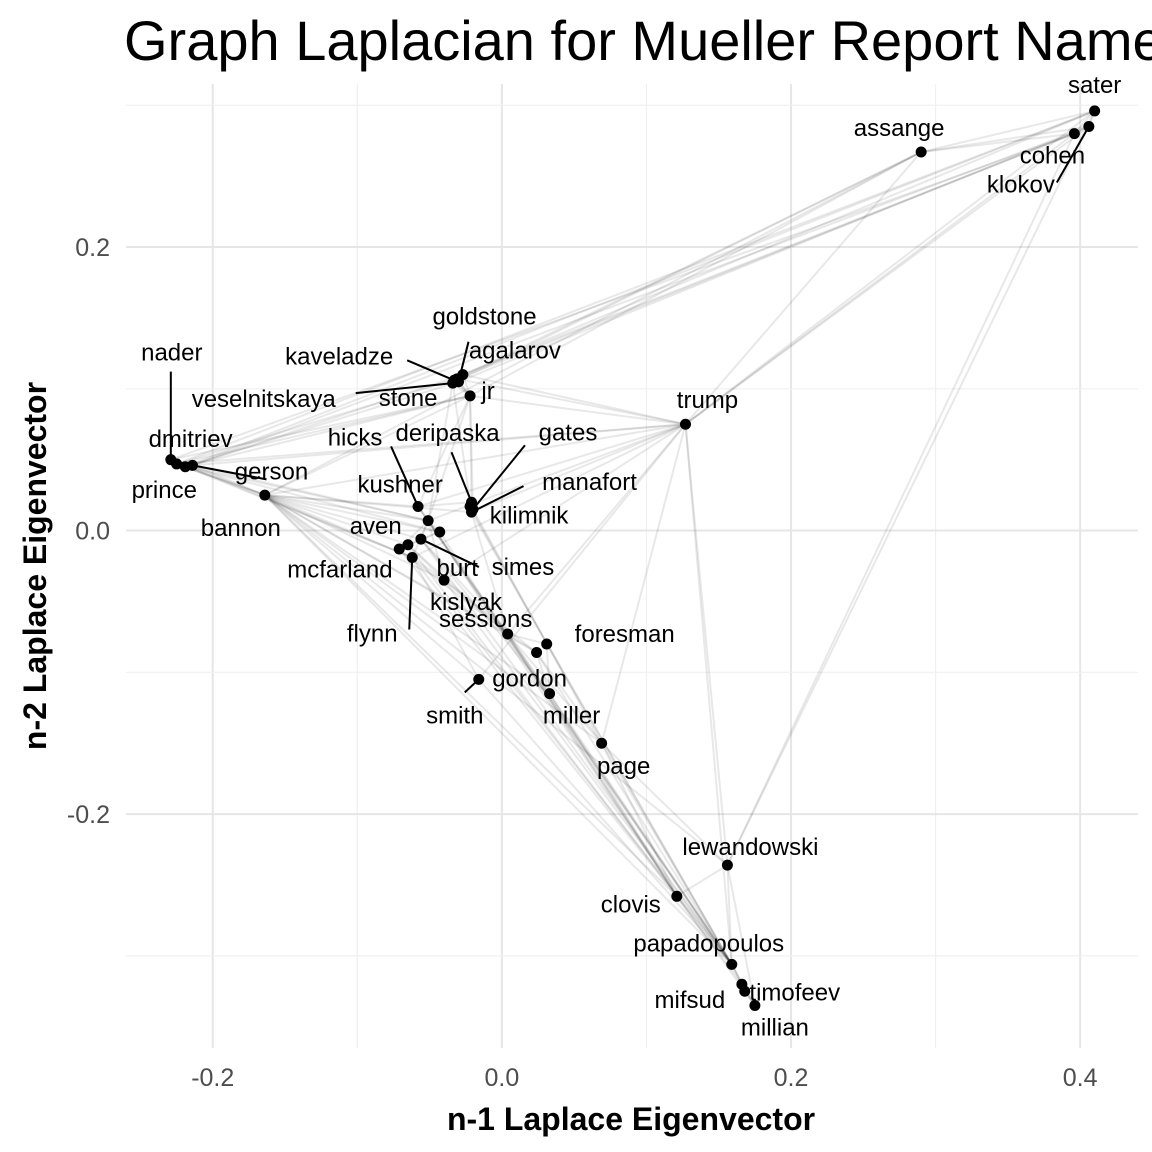 The image size is (1152, 1152). I want to click on edge-assange-trump, so click(803, 288).